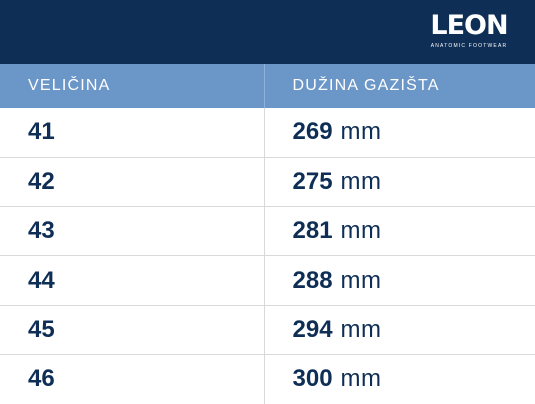  Describe the element at coordinates (399, 133) in the screenshot. I see `length-cell: 269 mm` at that location.